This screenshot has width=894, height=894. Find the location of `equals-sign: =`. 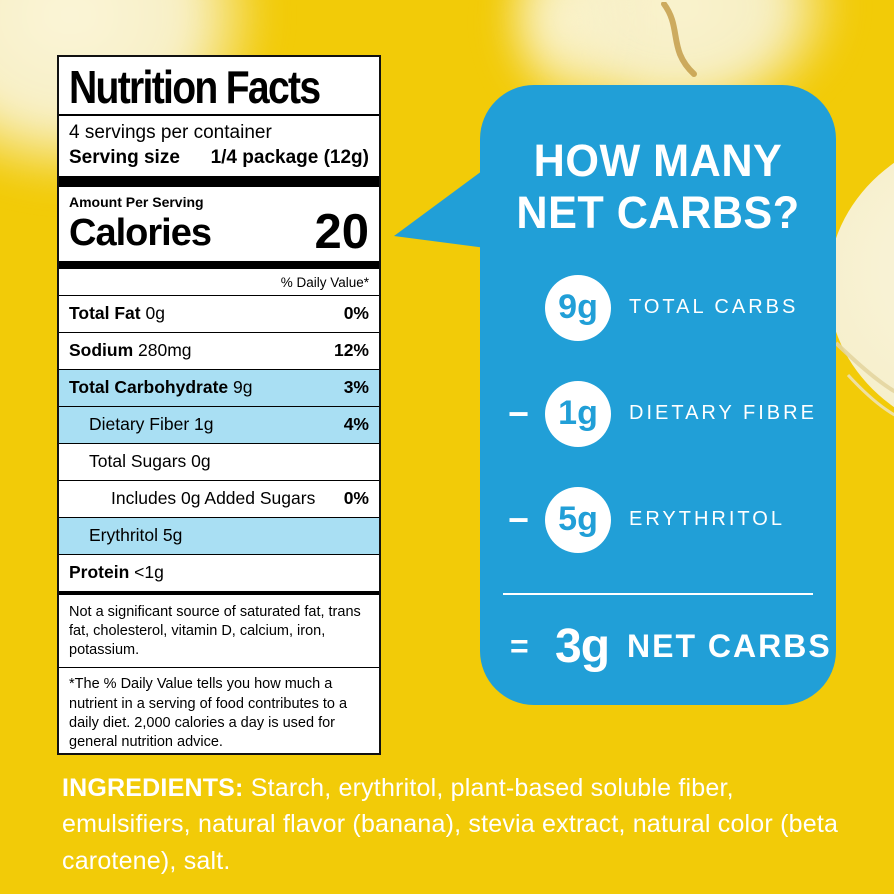

equals-sign: = is located at coordinates (519, 645).